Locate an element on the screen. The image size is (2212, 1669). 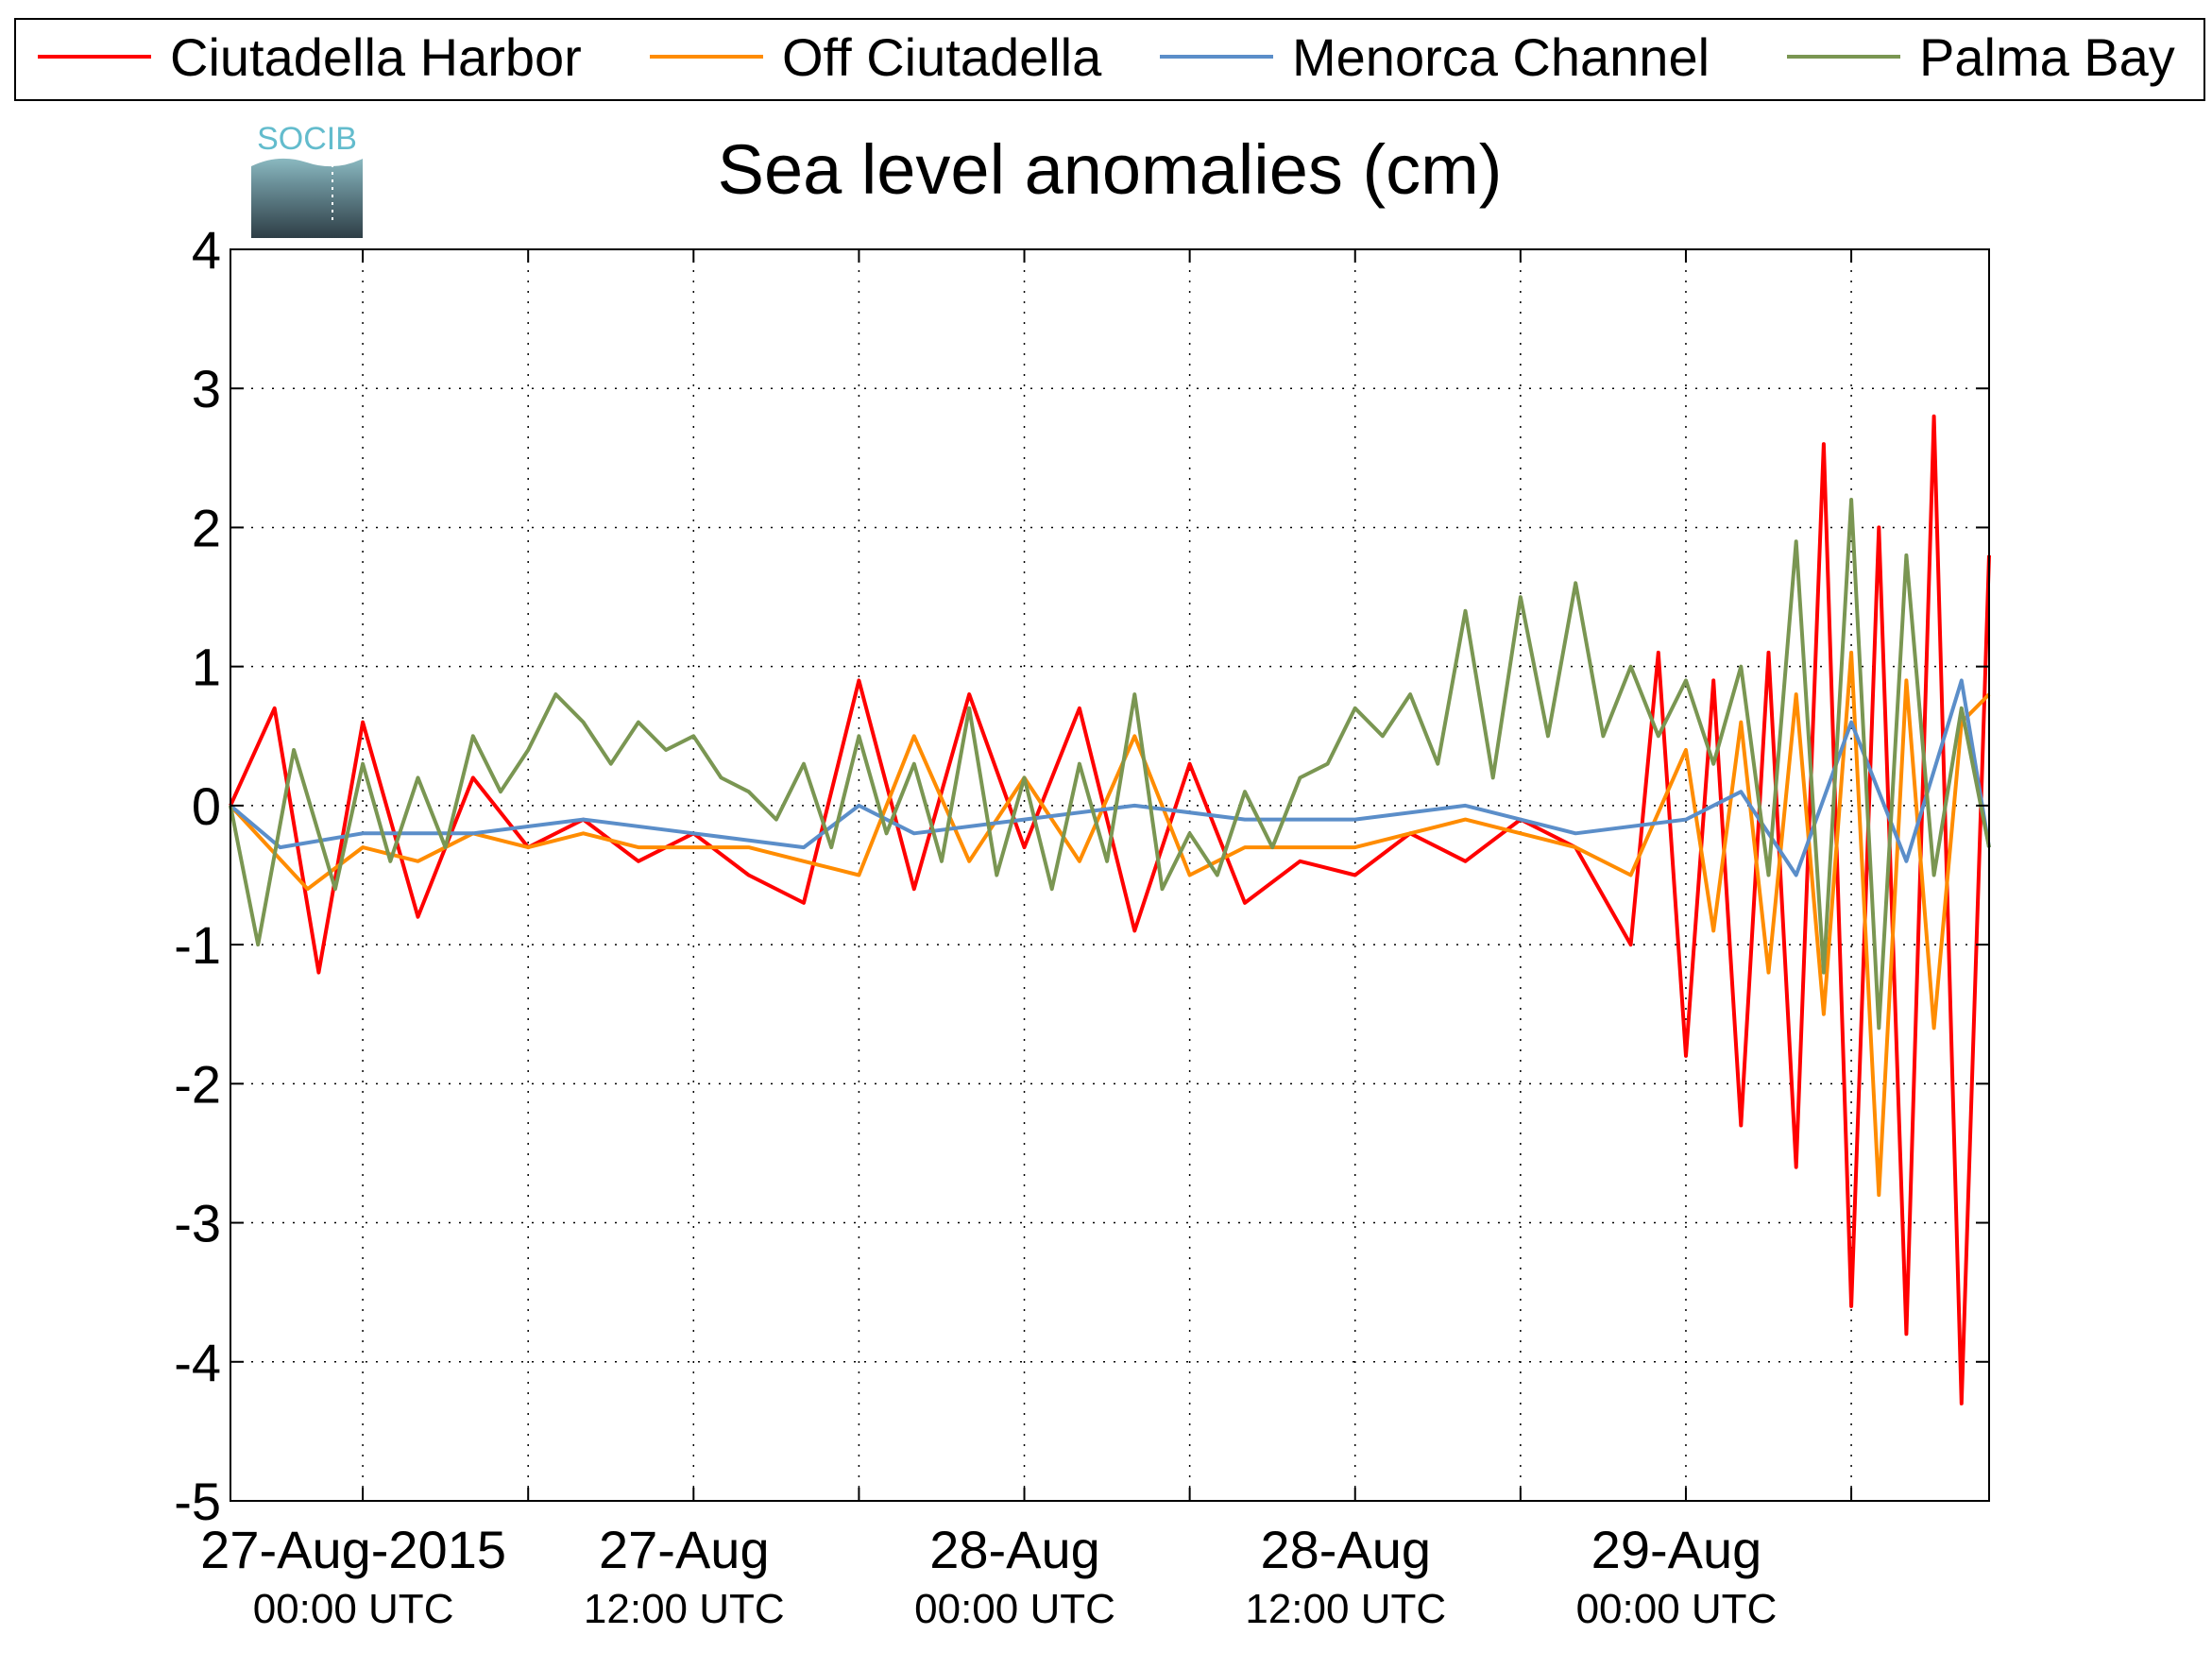
y-tick-label: 3 is located at coordinates (206, 389).